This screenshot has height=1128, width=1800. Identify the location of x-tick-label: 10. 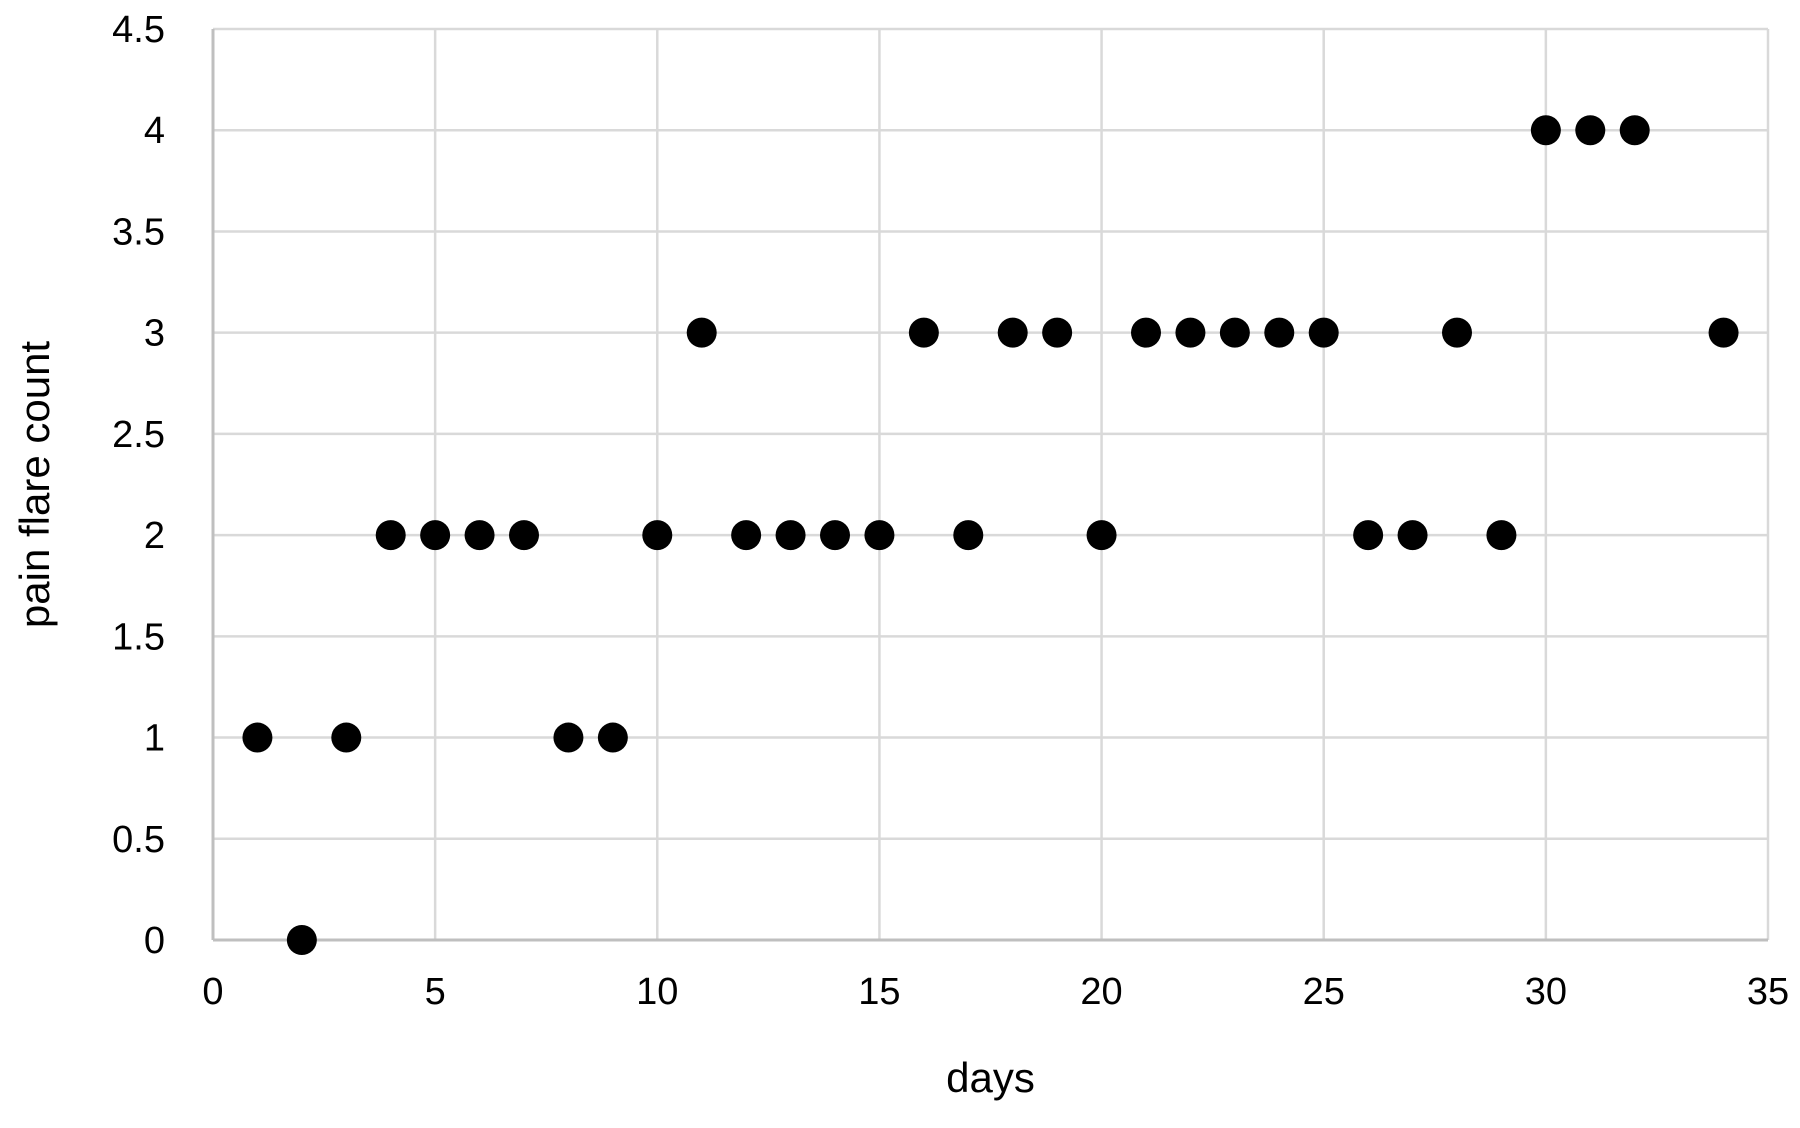
(657, 992).